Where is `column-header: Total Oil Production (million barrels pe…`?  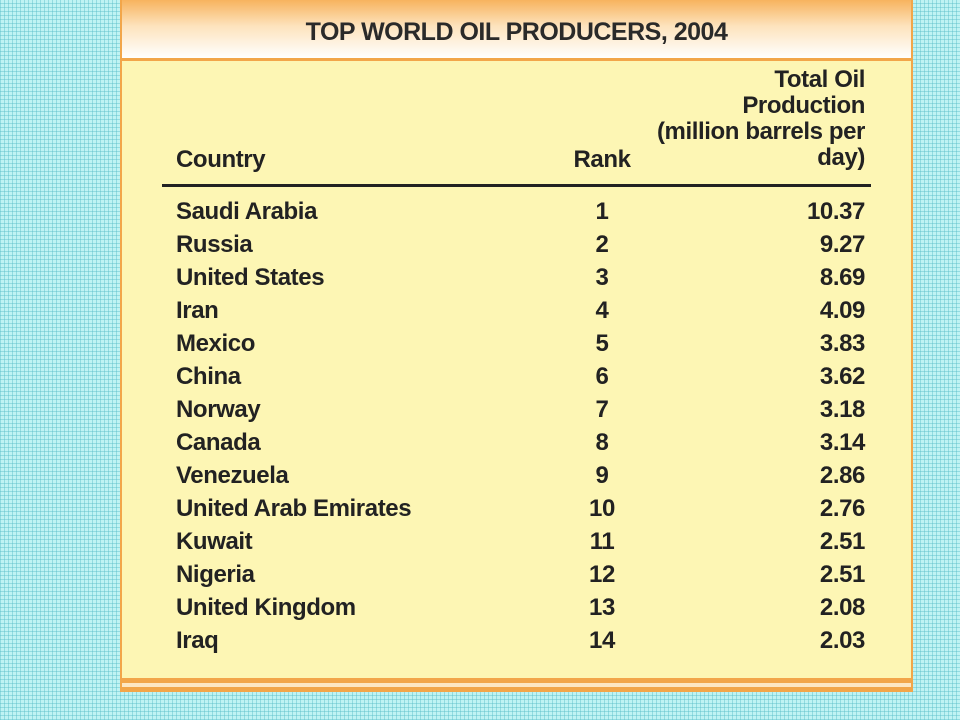 column-header: Total Oil Production (million barrels pe… is located at coordinates (760, 118).